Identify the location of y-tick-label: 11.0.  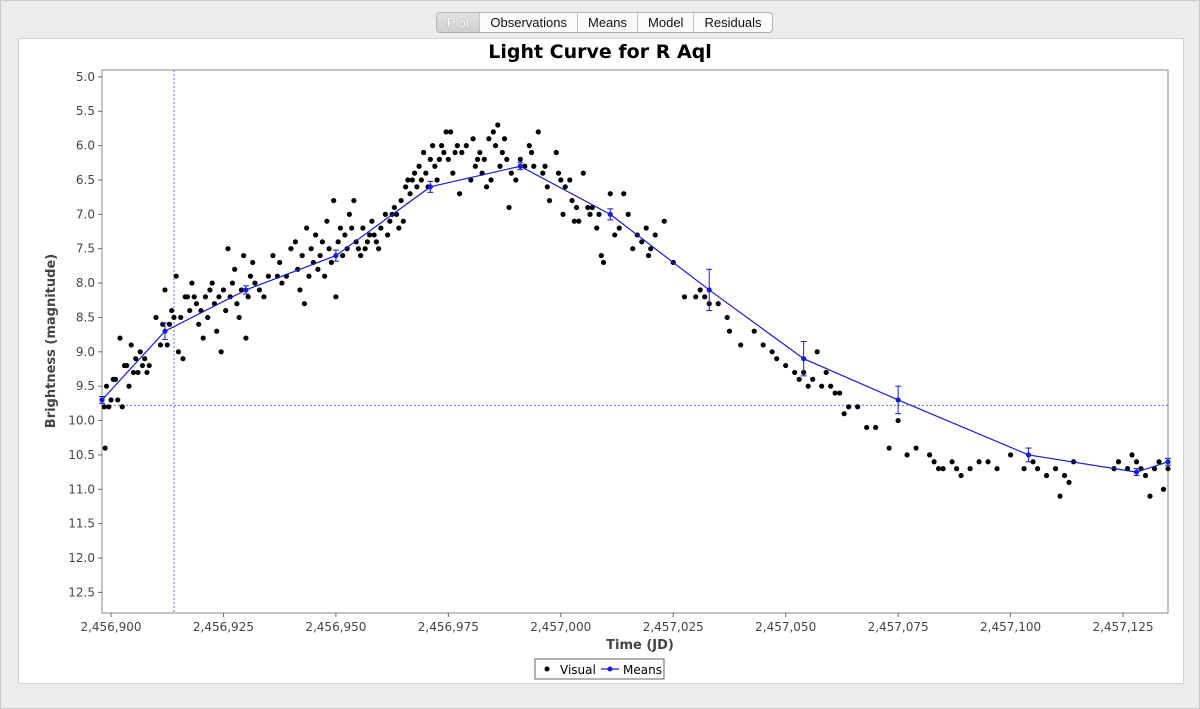
(81, 489).